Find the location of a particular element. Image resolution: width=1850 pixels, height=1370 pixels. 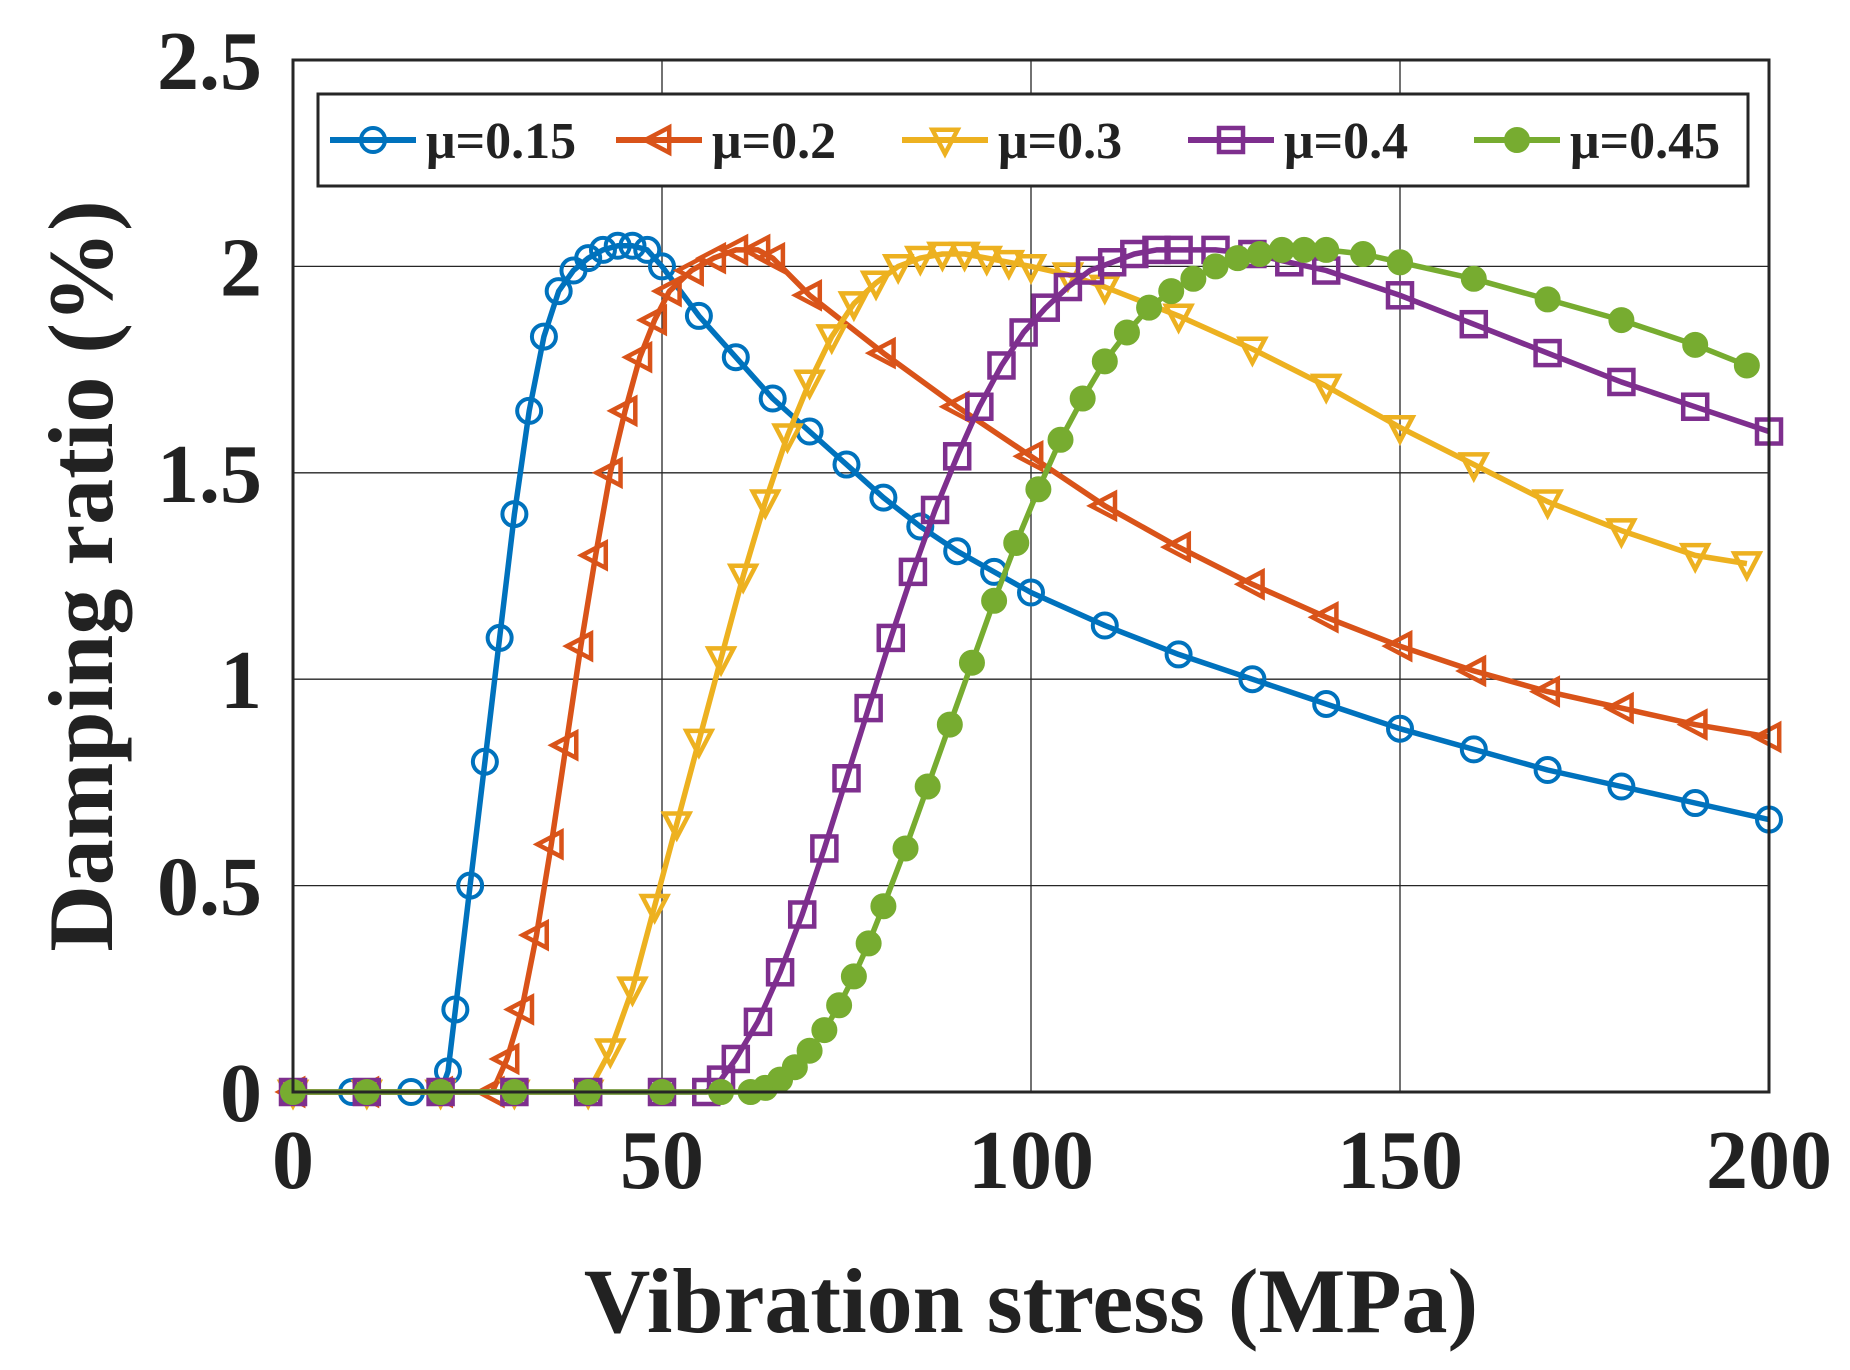

legend-label-3: μ=0.4 is located at coordinates (1346, 141).